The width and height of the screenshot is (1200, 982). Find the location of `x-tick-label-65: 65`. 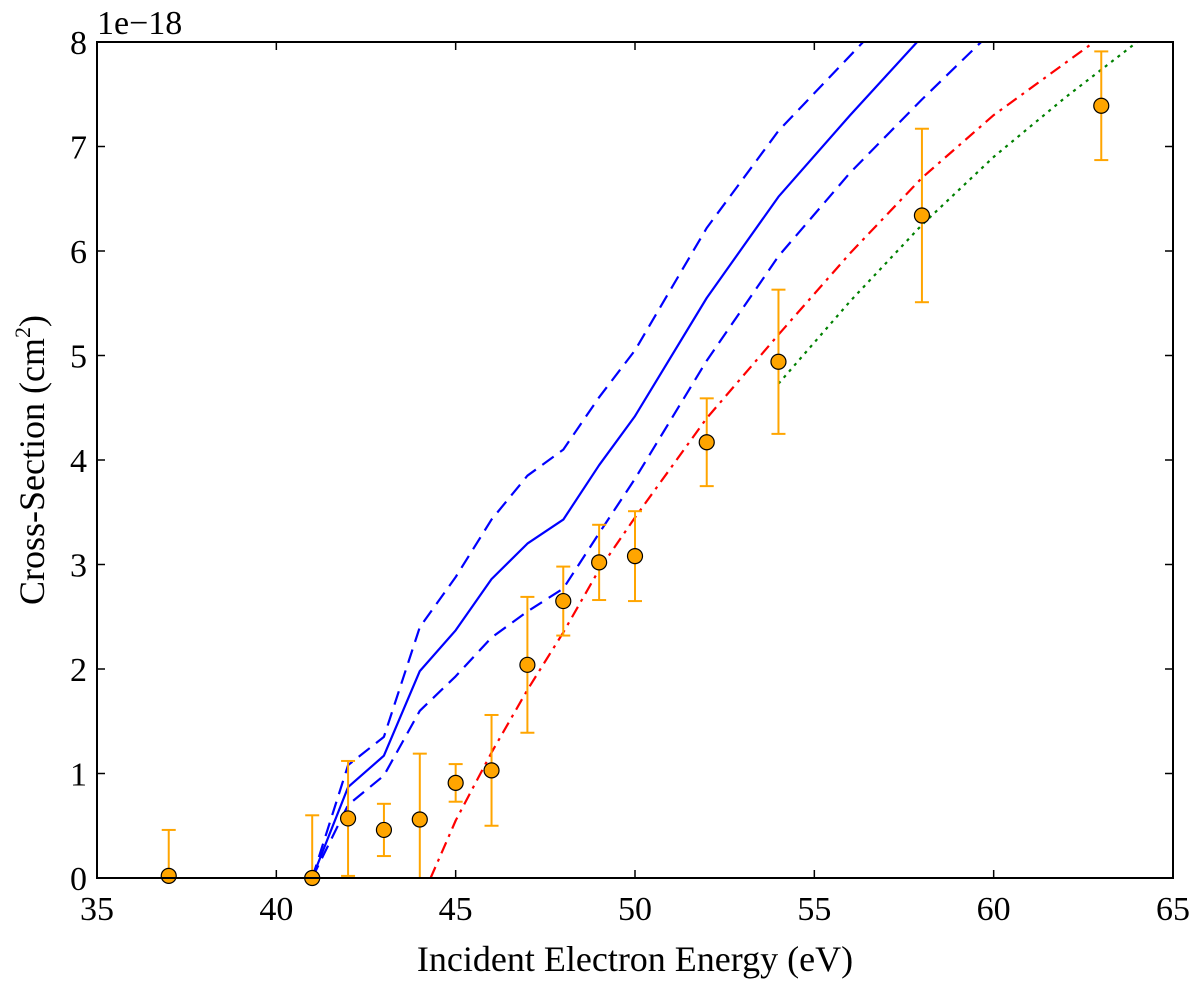

x-tick-label-65: 65 is located at coordinates (1173, 909).